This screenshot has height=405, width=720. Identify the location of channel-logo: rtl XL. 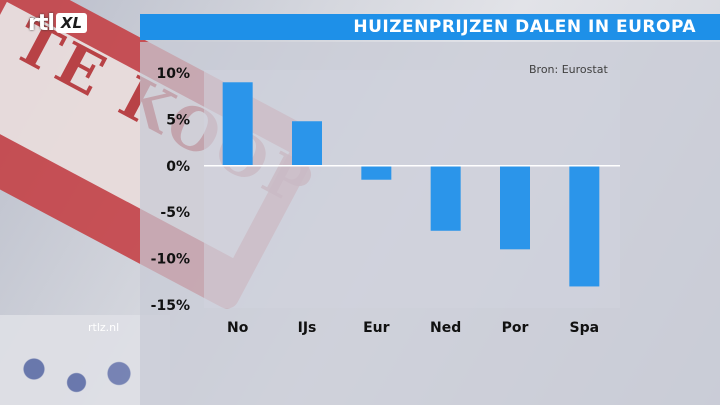
(58, 23).